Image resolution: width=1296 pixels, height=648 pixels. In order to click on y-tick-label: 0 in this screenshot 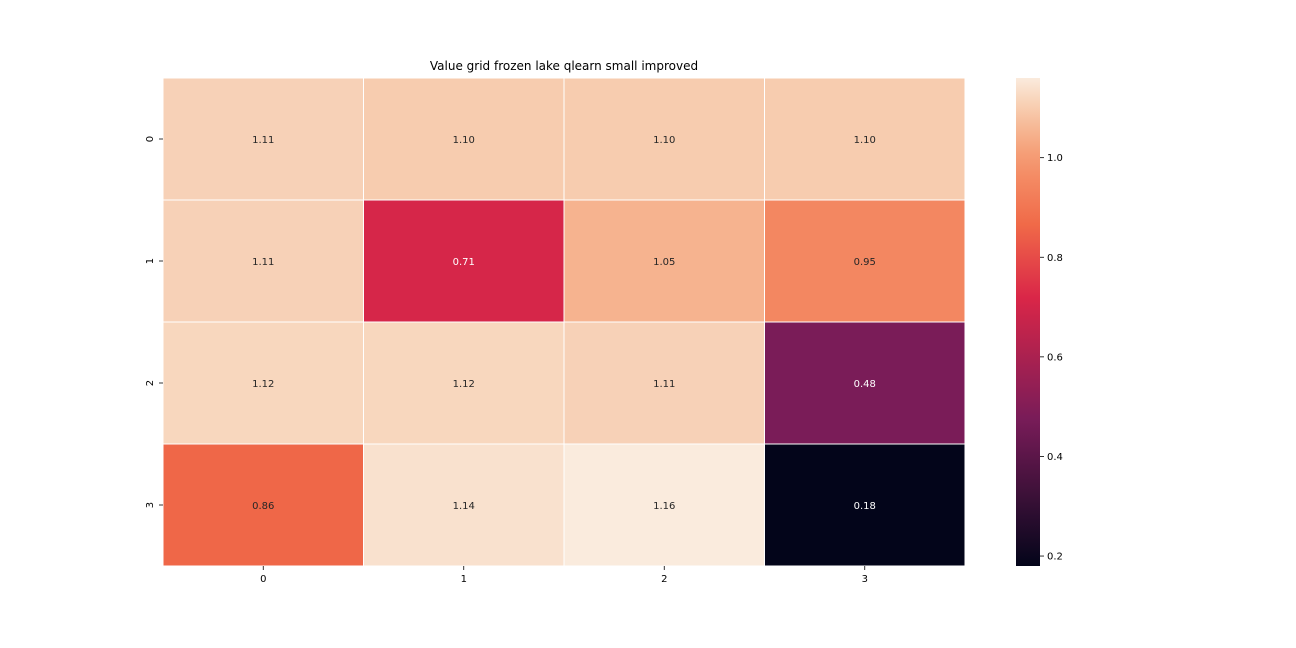, I will do `click(150, 139)`.